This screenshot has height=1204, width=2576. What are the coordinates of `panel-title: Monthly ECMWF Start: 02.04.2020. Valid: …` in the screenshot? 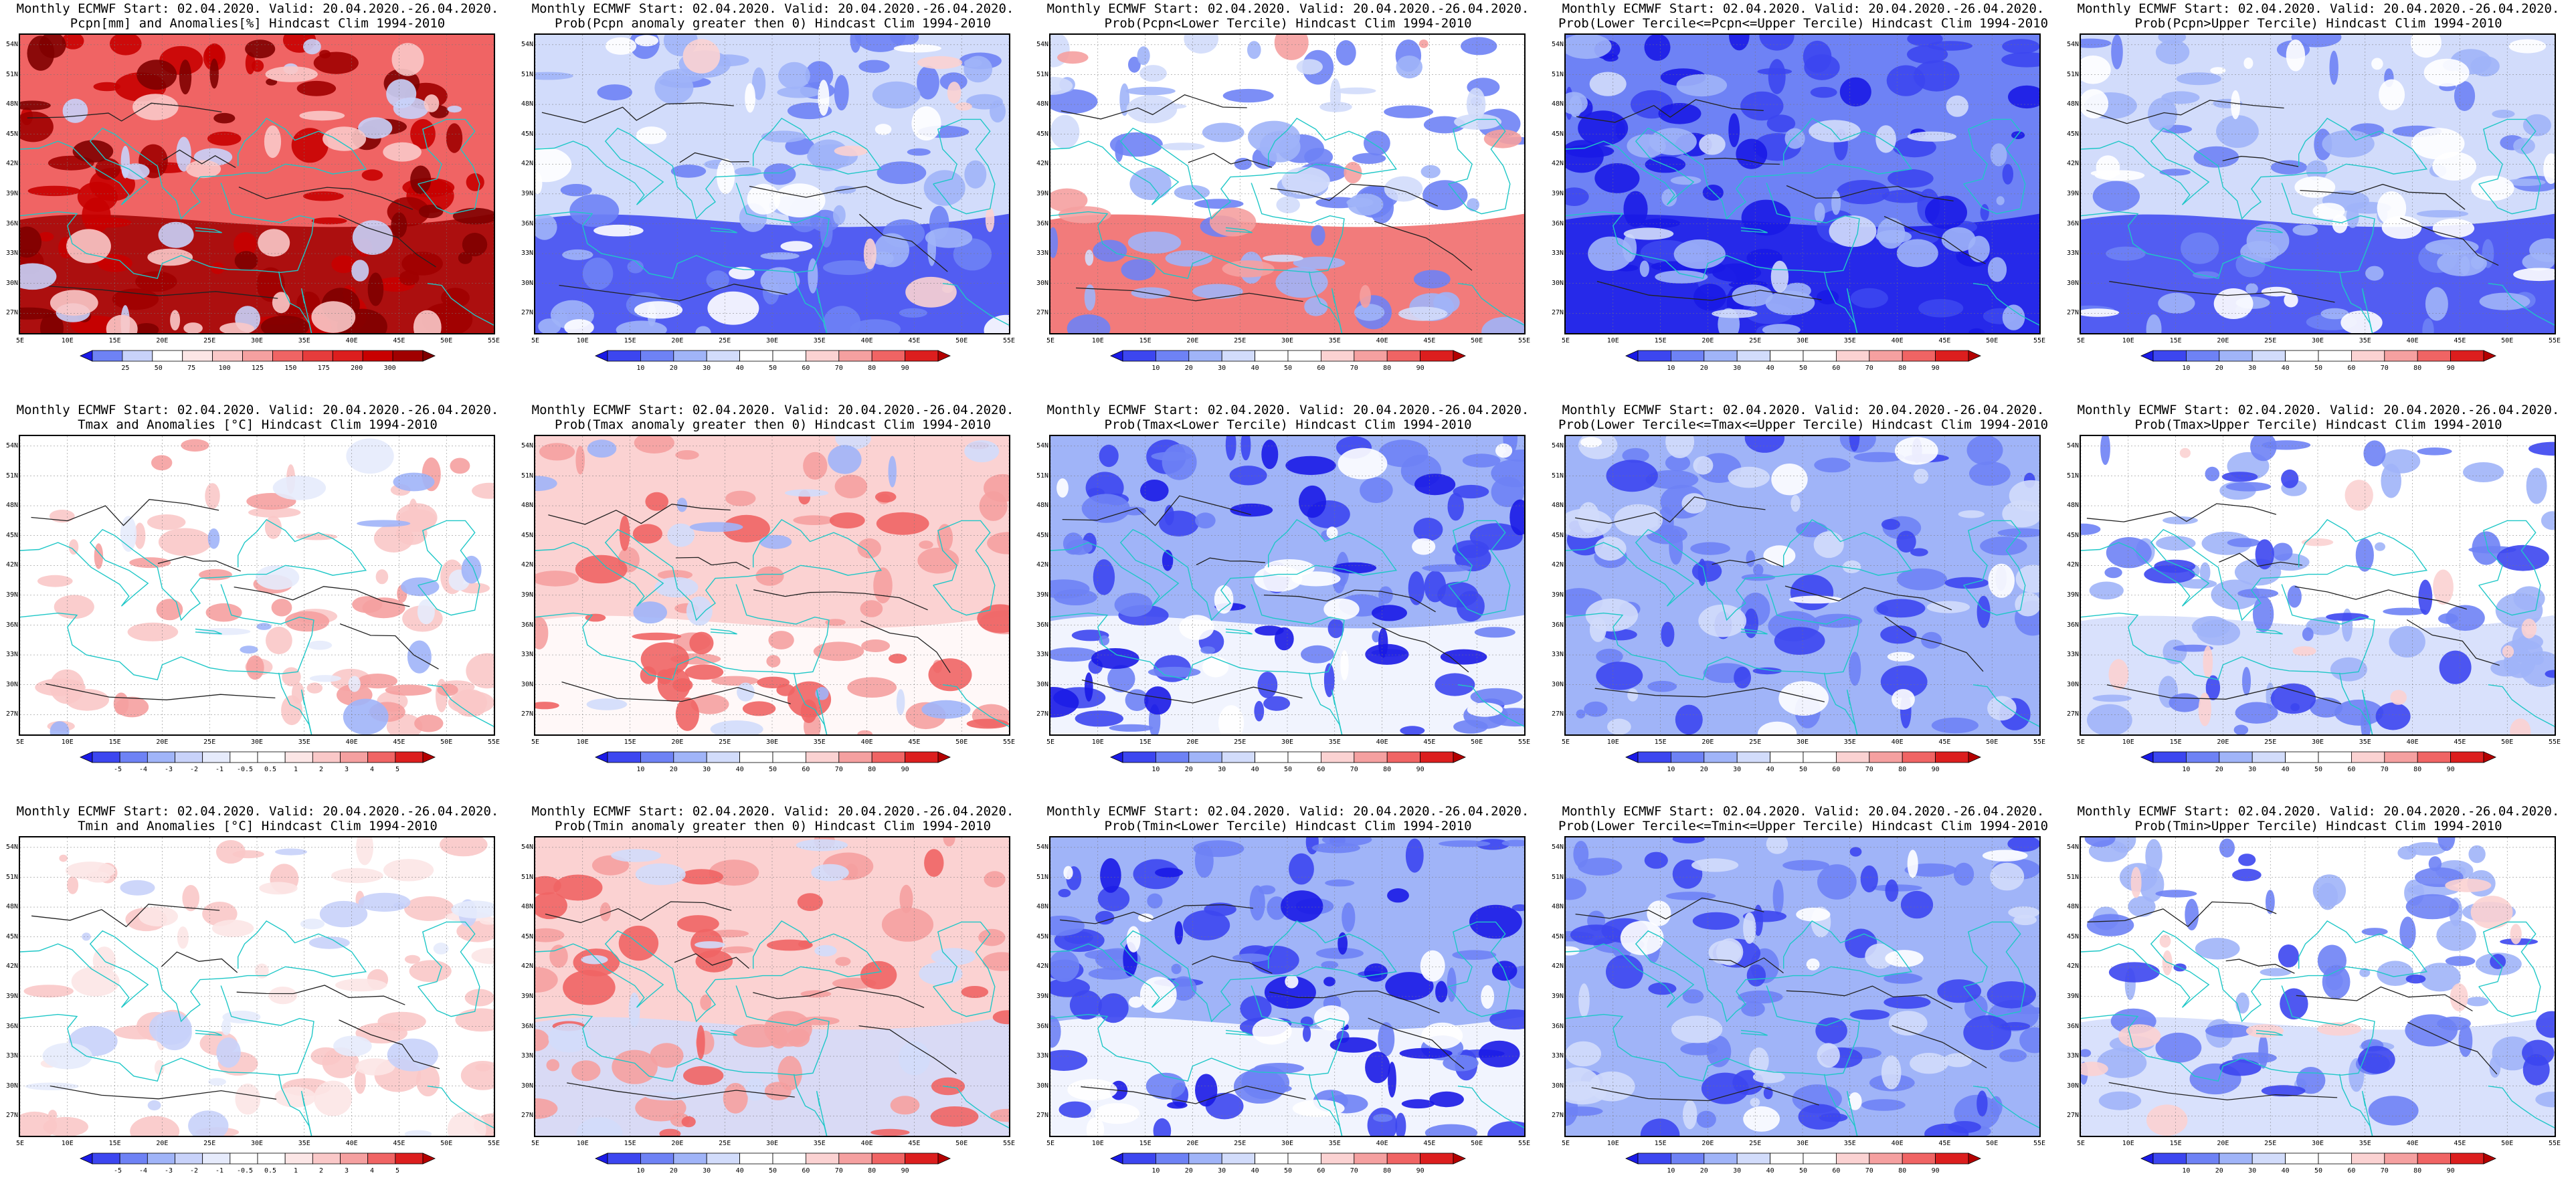 It's located at (2318, 16).